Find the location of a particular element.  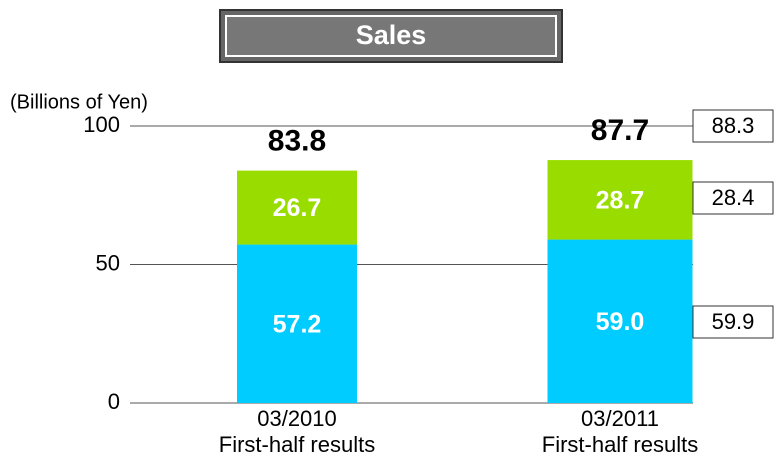

value-label: 57.2 is located at coordinates (297, 324).